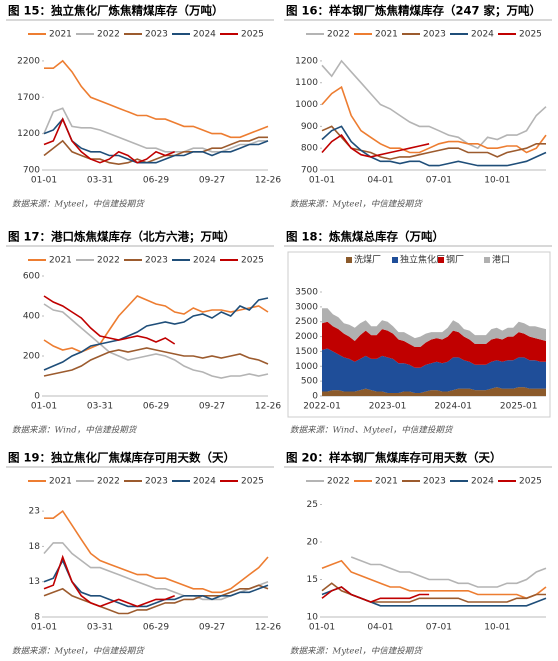 The width and height of the screenshot is (558, 661). I want to click on y-tick-label: 700, so click(31, 171).